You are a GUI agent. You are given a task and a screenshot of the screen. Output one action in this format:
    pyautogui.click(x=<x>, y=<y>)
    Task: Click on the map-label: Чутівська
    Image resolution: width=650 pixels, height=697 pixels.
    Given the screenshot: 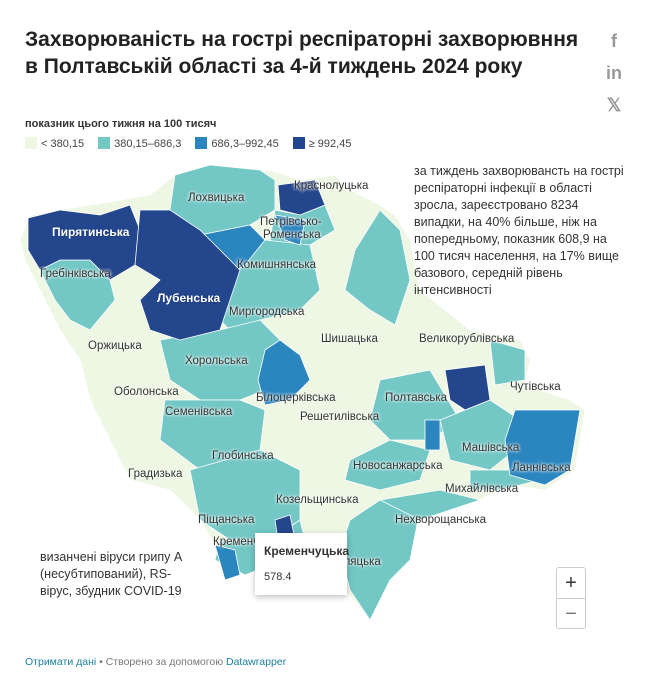 What is the action you would take?
    pyautogui.click(x=535, y=387)
    